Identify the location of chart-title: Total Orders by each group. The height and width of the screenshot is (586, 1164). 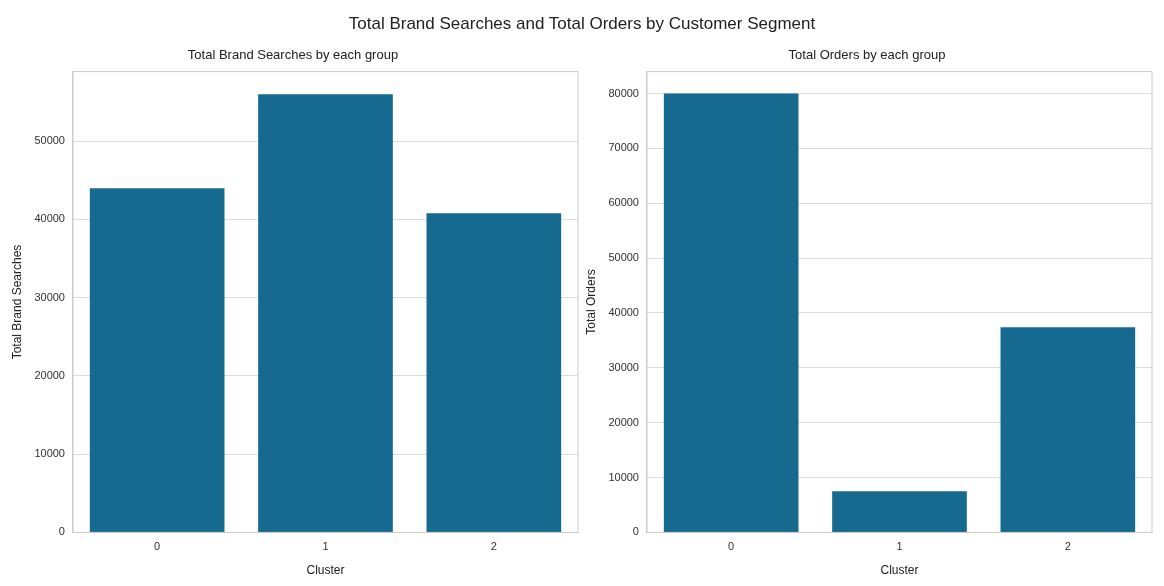
(867, 55).